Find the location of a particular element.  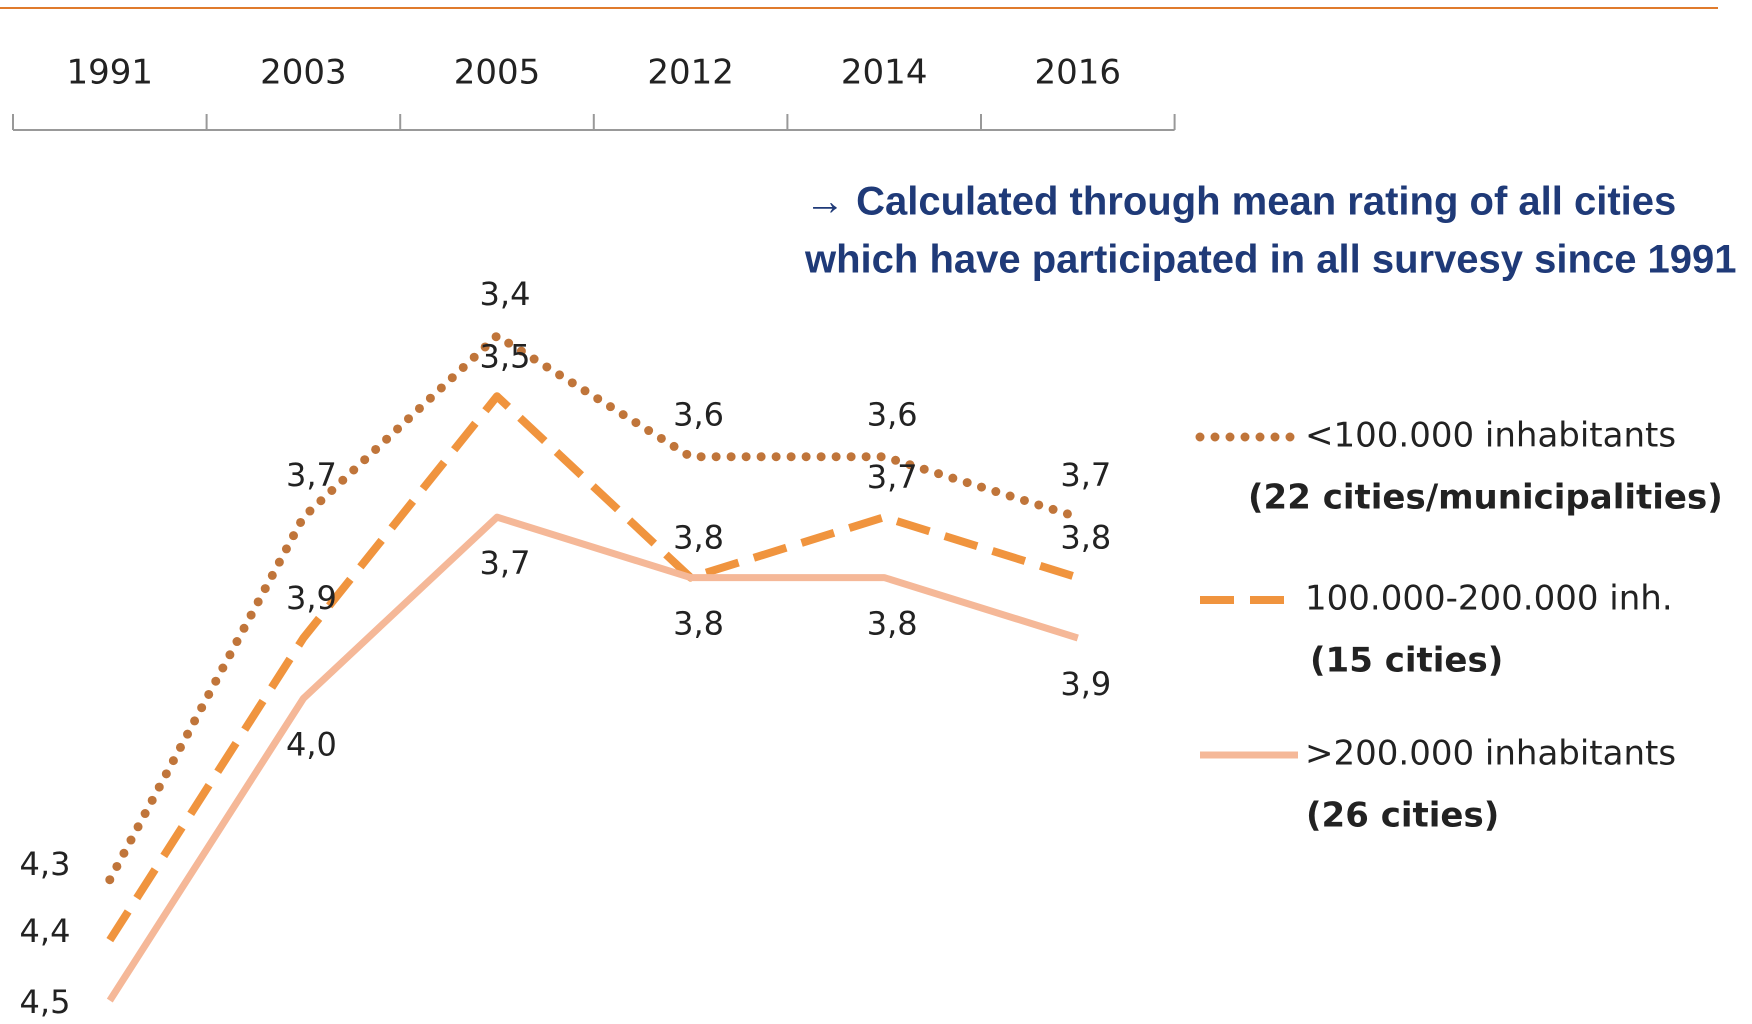

legend-description: (15 cities) is located at coordinates (1406, 661).